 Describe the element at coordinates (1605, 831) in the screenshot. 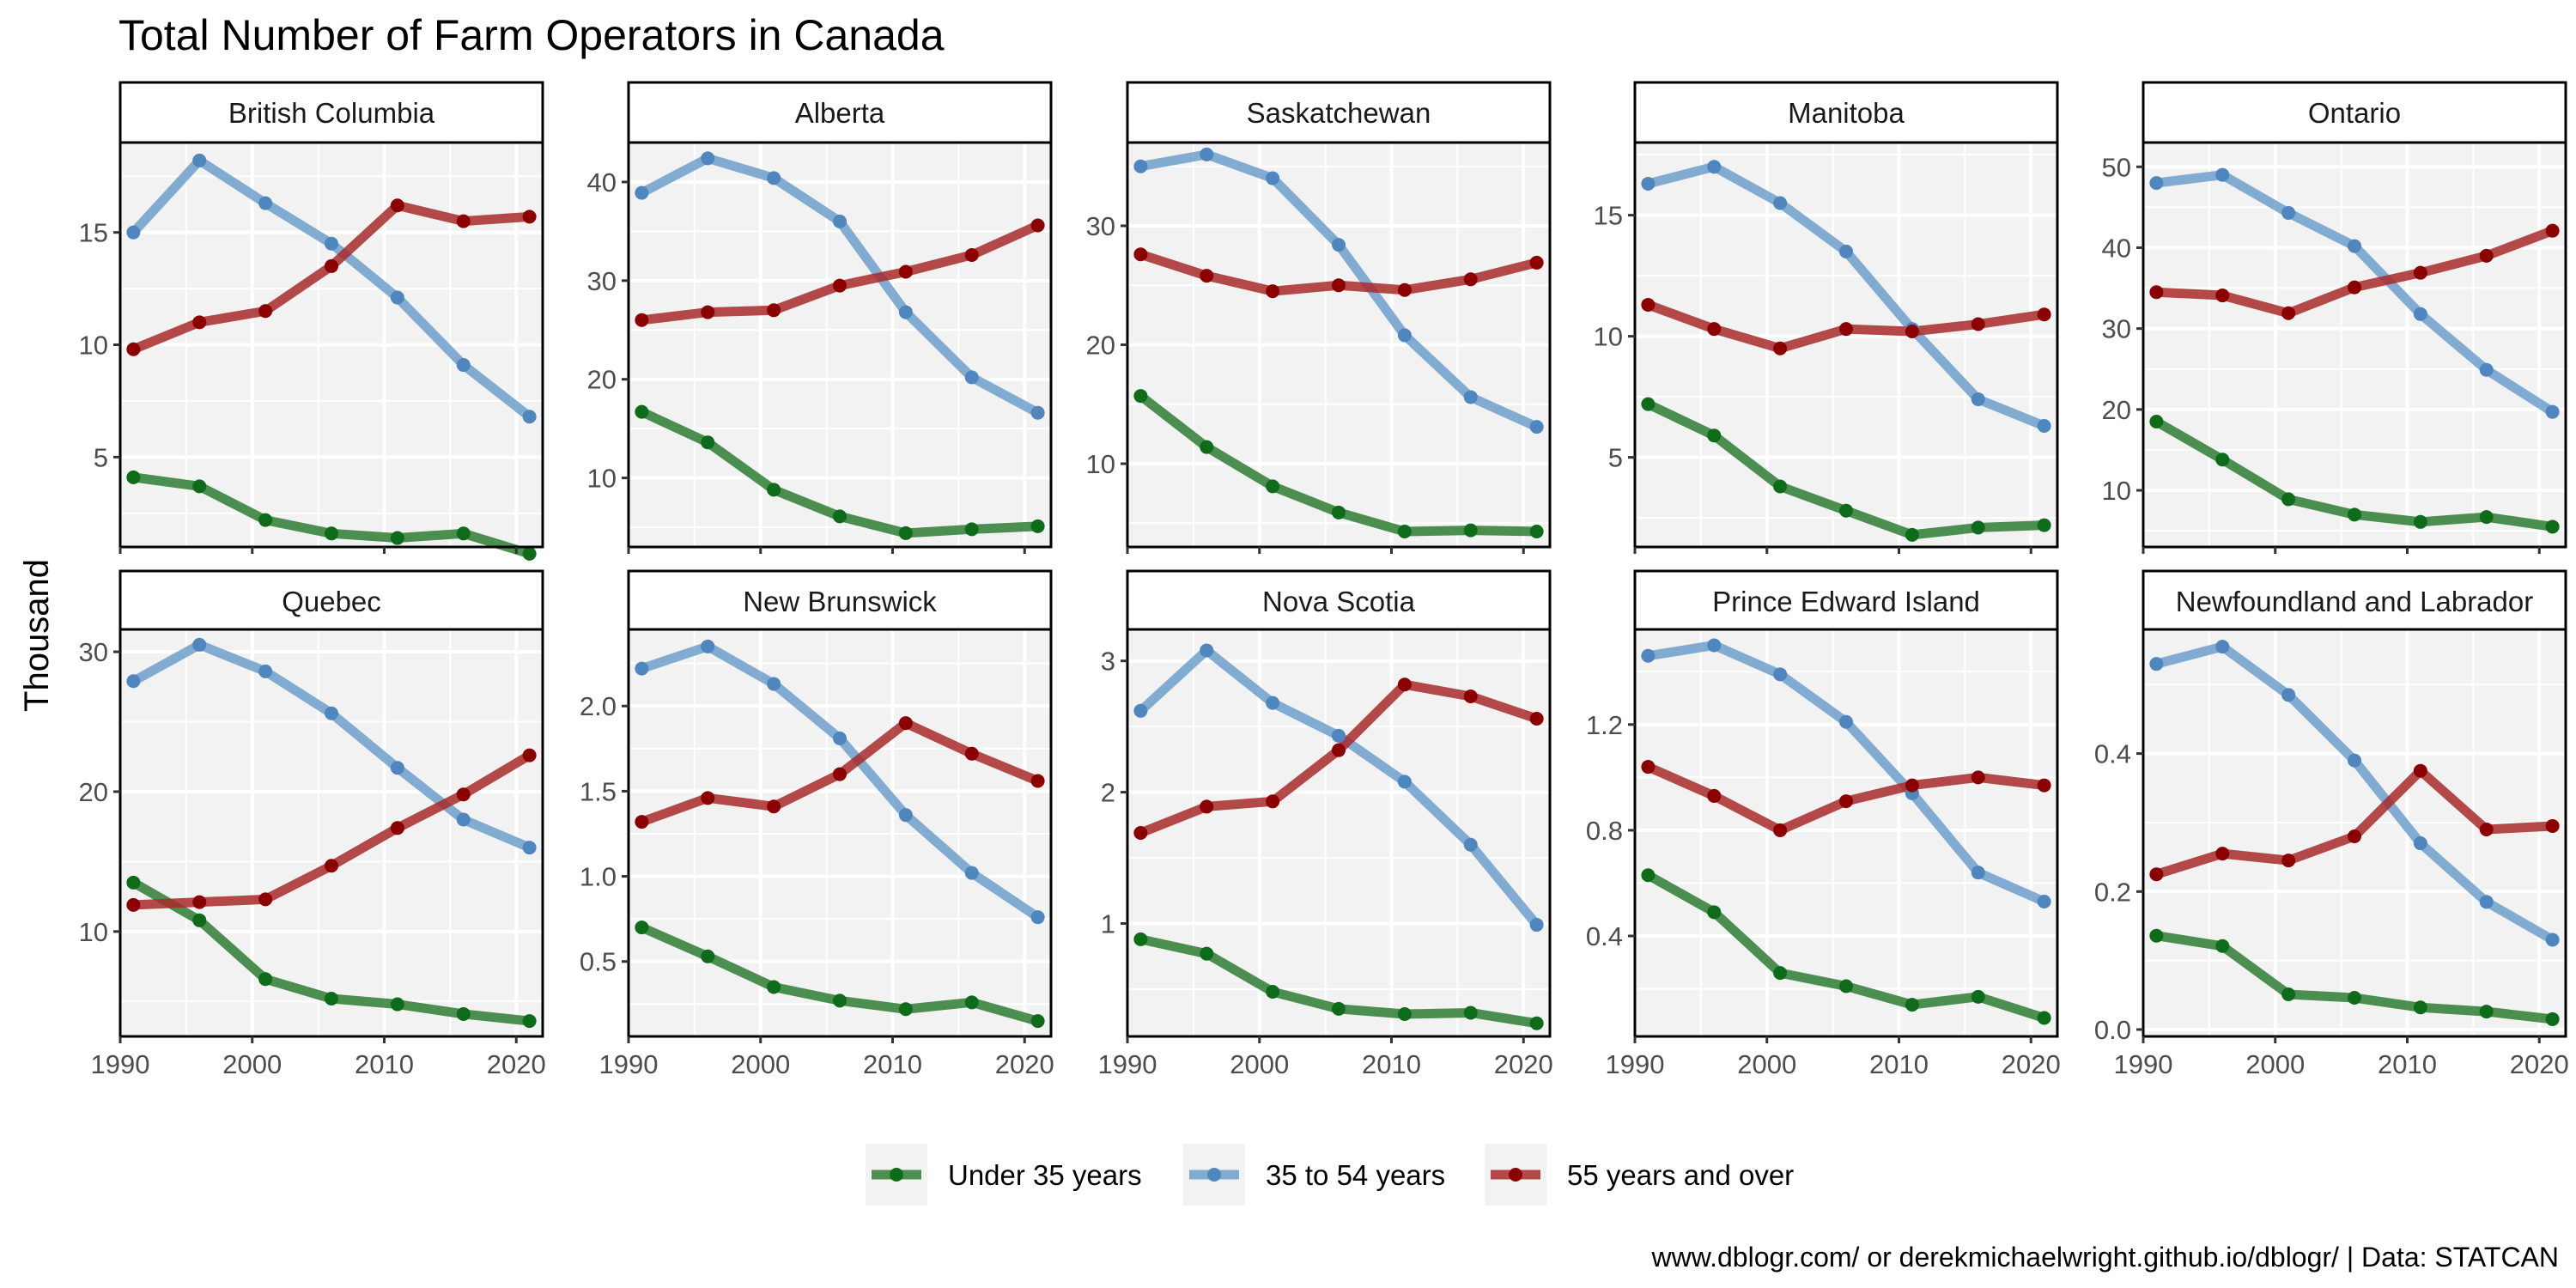

I see `y-tick-label: 0.8` at that location.